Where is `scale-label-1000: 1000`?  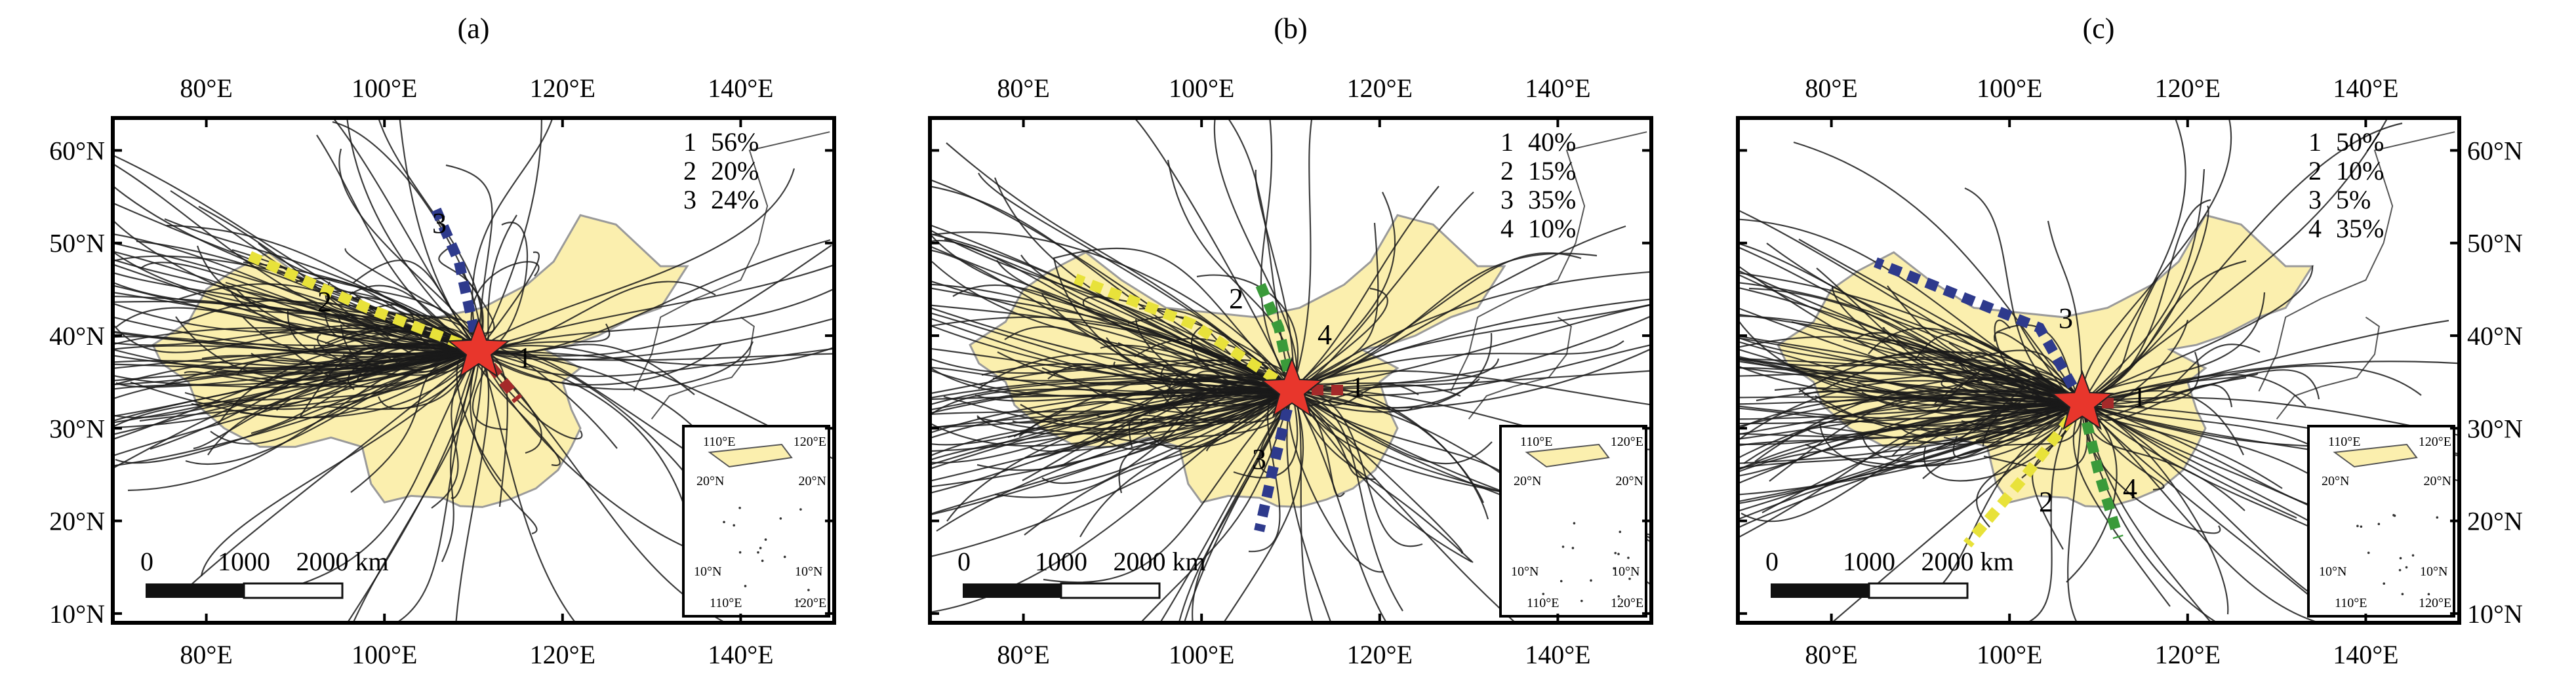 scale-label-1000: 1000 is located at coordinates (244, 561).